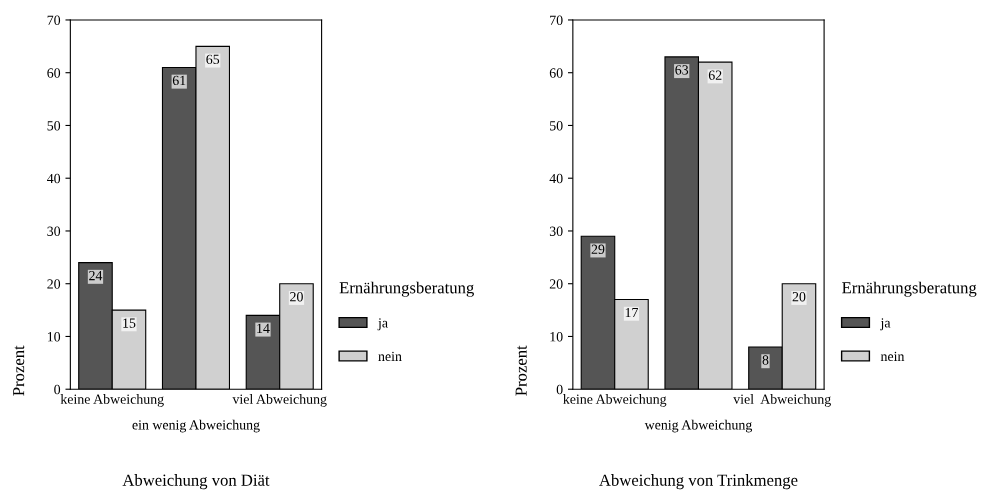 This screenshot has width=1005, height=499. Describe the element at coordinates (96, 275) in the screenshot. I see `data-label: 24` at that location.